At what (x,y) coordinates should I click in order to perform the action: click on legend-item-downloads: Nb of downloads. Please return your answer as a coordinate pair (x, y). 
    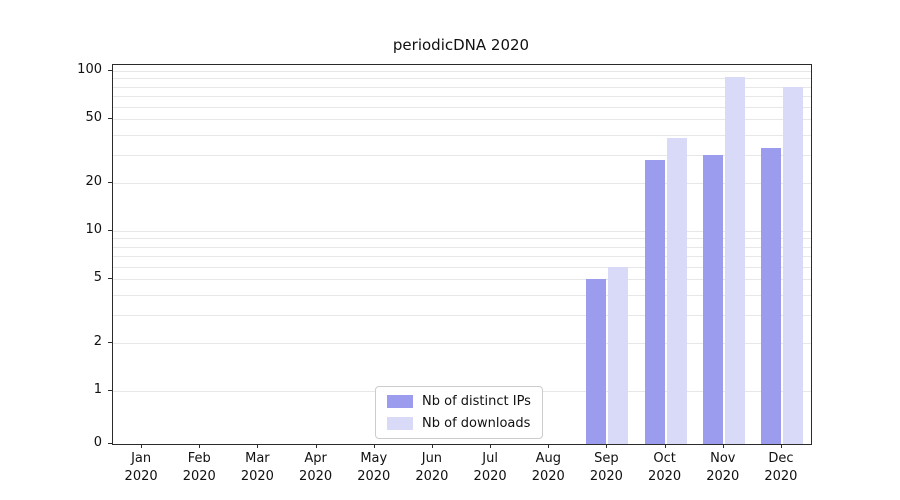
    Looking at the image, I should click on (459, 423).